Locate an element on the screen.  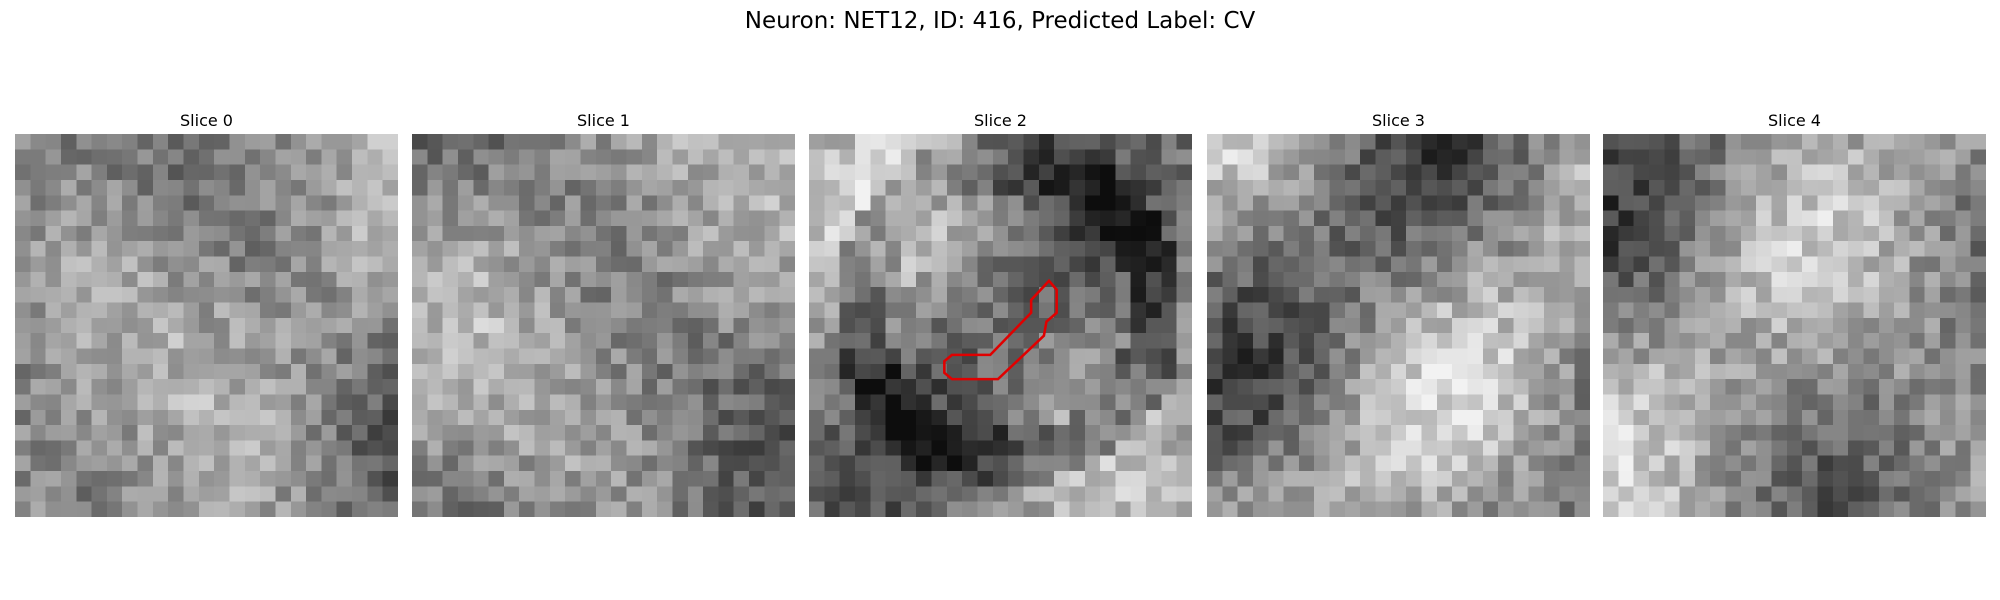
slice-panel: Slice 2 is located at coordinates (1000, 312).